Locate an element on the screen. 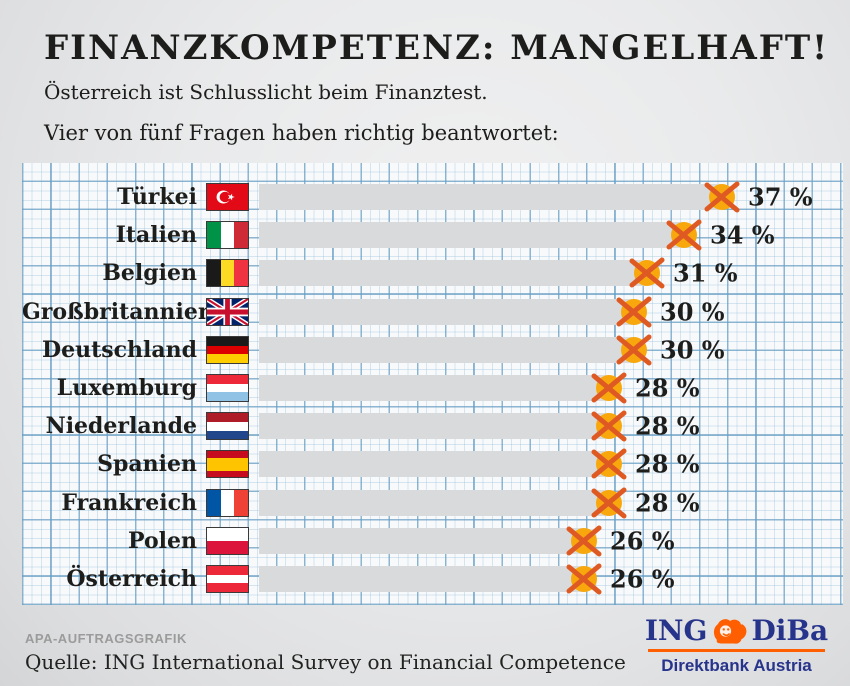 This screenshot has height=686, width=850. chart-row: Deutschland 30 % is located at coordinates (432, 350).